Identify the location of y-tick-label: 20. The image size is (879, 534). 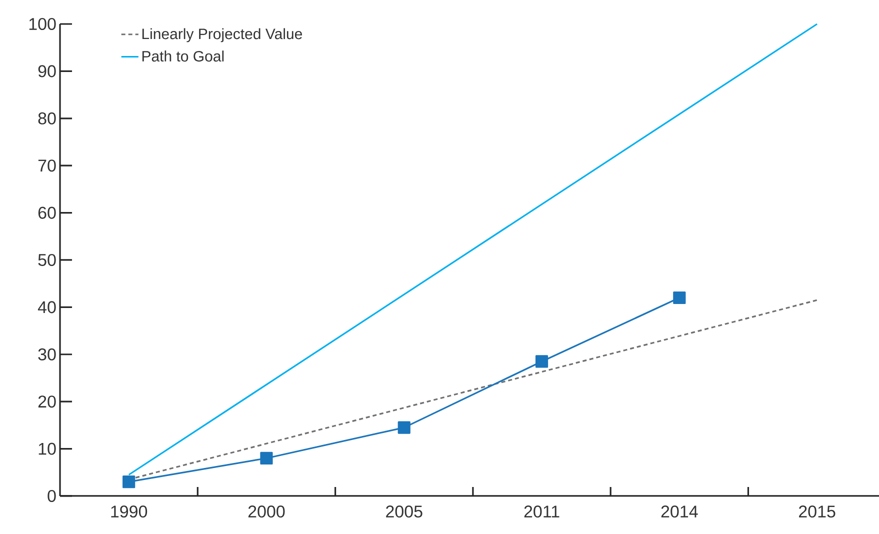
(47, 402).